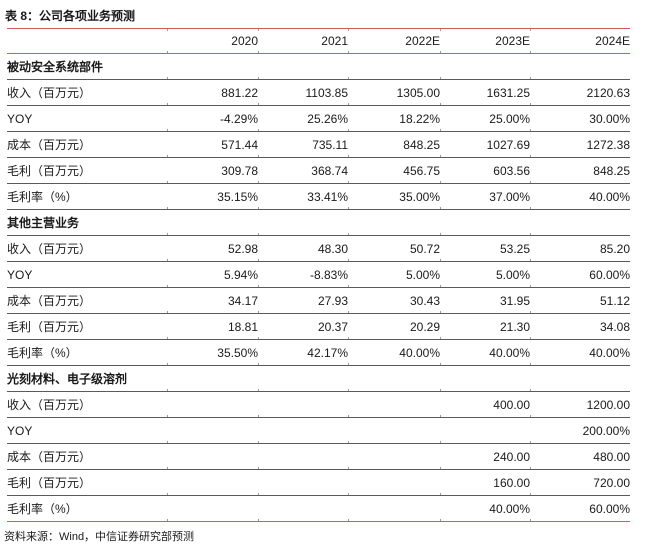 The image size is (655, 549). What do you see at coordinates (485, 300) in the screenshot?
I see `table-cell: 31.95` at bounding box center [485, 300].